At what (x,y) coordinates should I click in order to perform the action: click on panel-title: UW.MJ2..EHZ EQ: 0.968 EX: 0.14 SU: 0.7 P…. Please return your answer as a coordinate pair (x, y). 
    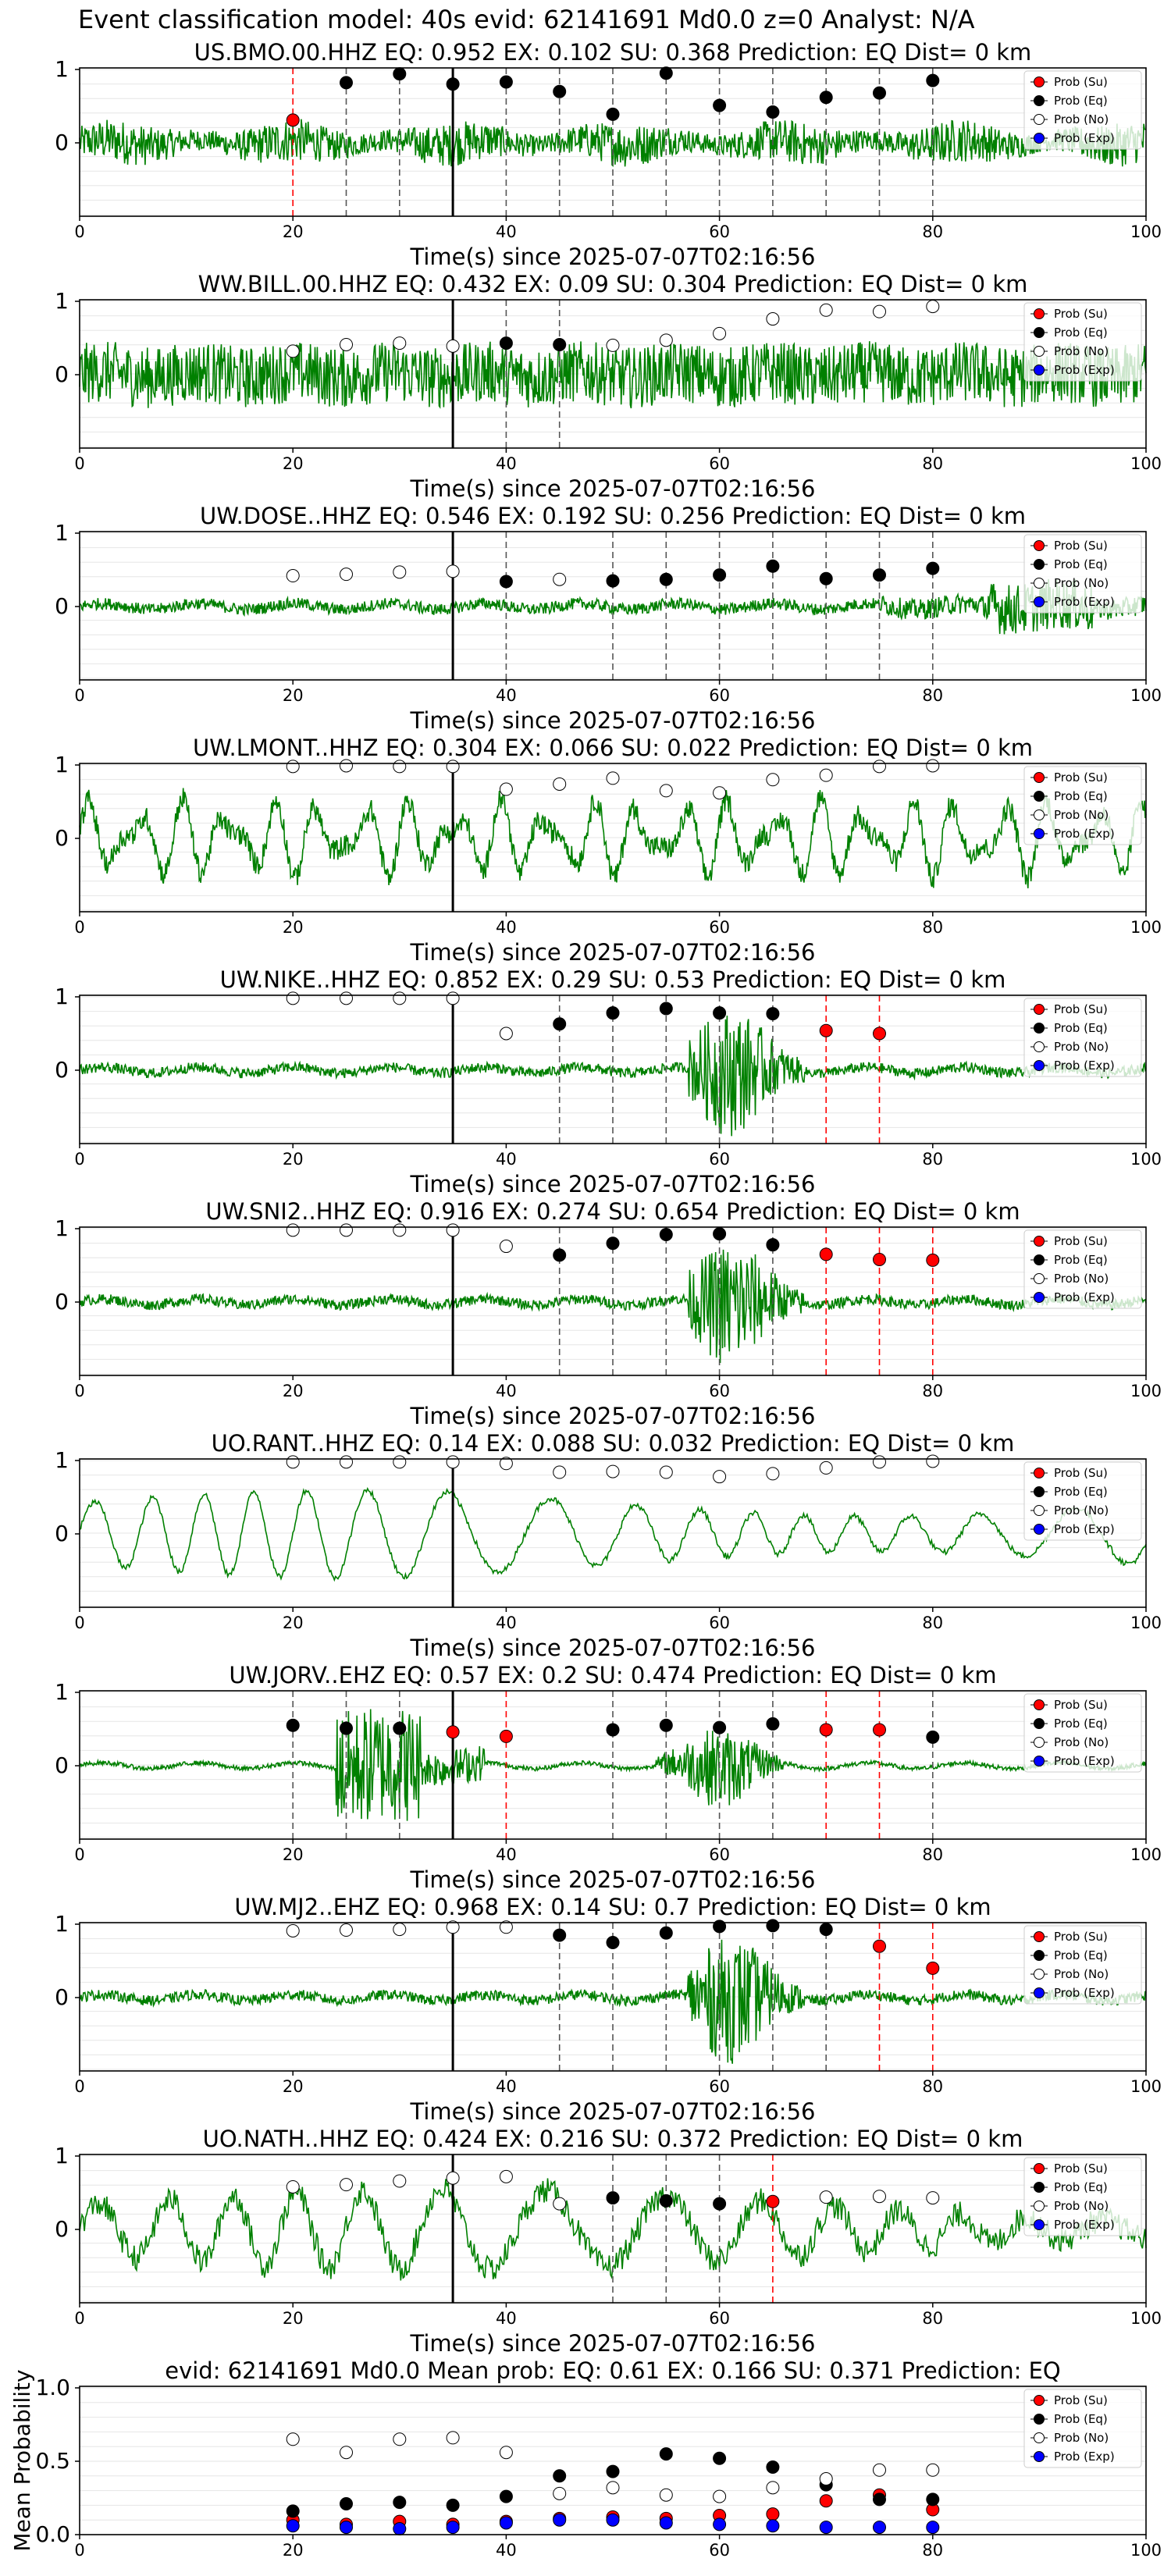
    Looking at the image, I should click on (612, 1907).